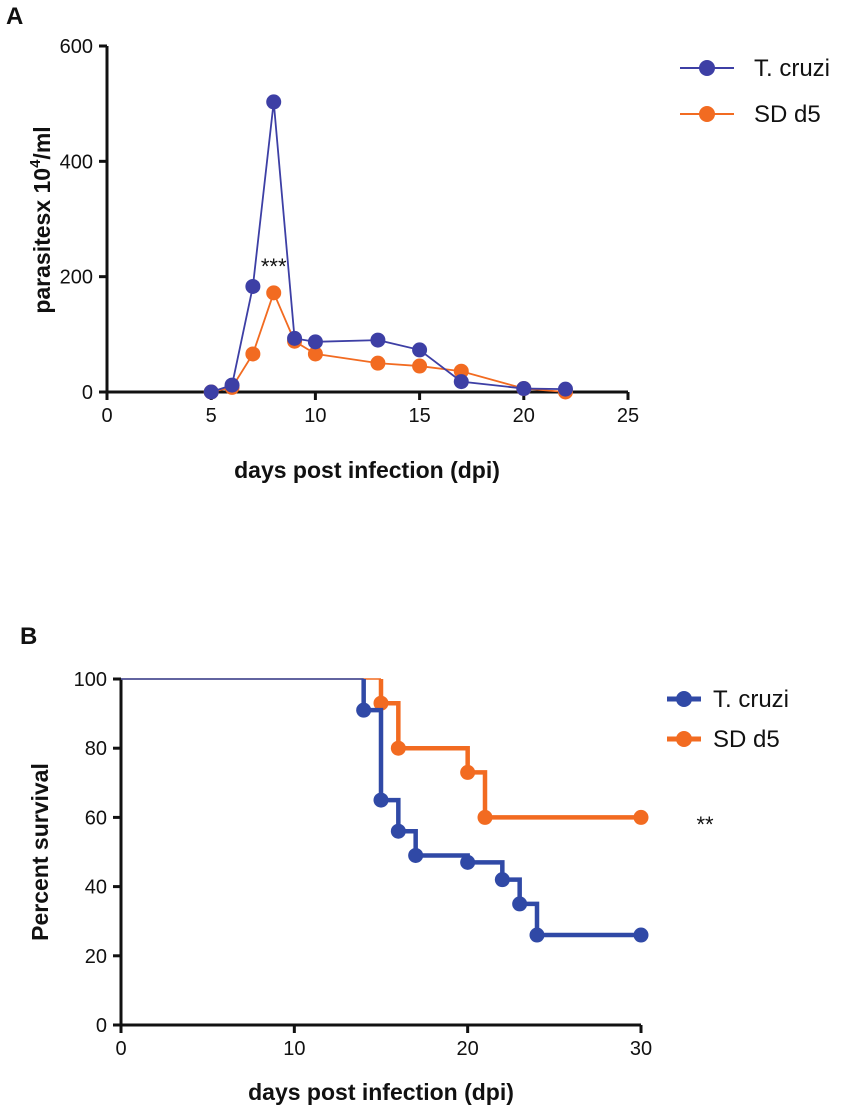 The image size is (859, 1110). Describe the element at coordinates (96, 749) in the screenshot. I see `panel-b-y-tick-label: 80` at that location.